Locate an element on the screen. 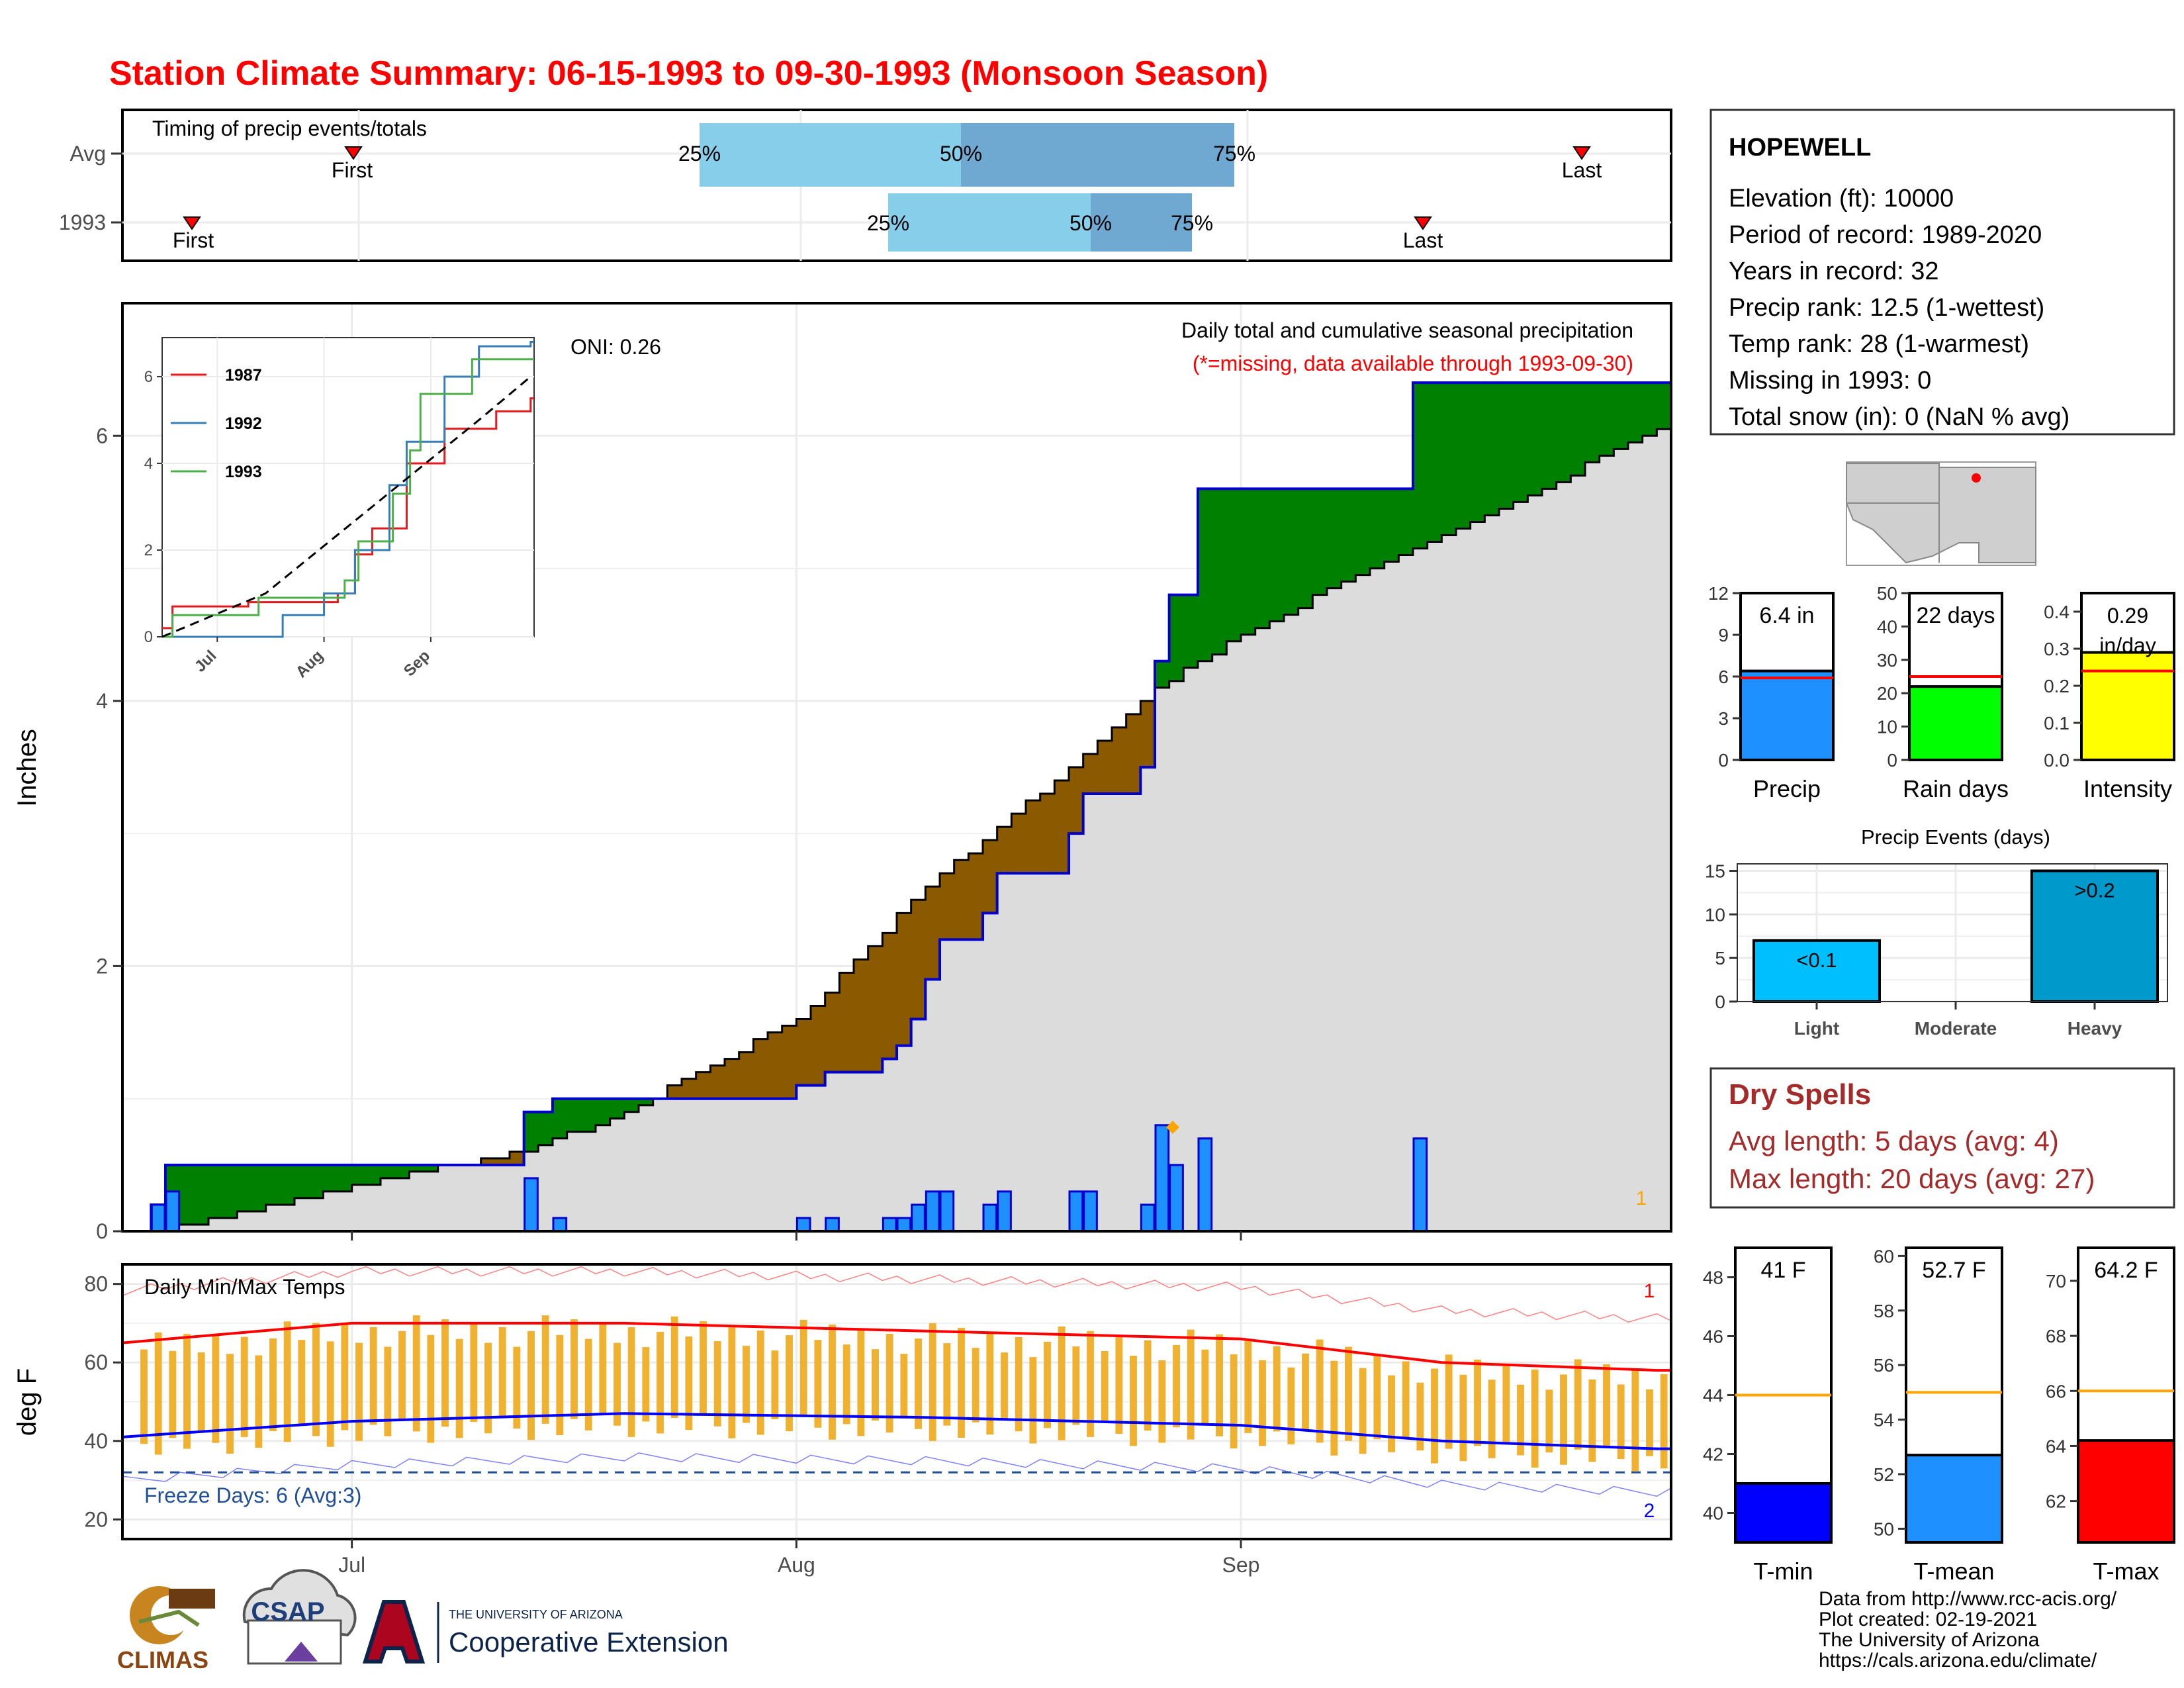 The width and height of the screenshot is (2184, 1688). summary-intensity-tick-label: 0.2 is located at coordinates (2057, 686).